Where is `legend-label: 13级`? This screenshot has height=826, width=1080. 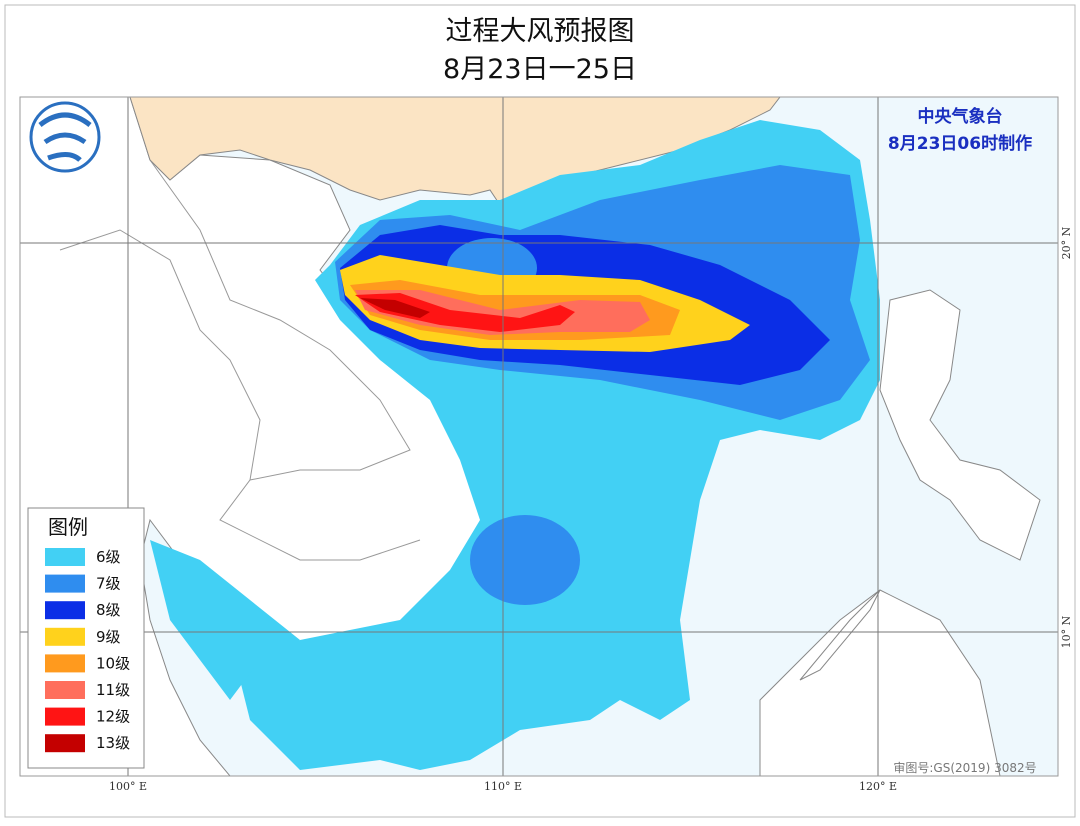 legend-label: 13级 is located at coordinates (113, 743).